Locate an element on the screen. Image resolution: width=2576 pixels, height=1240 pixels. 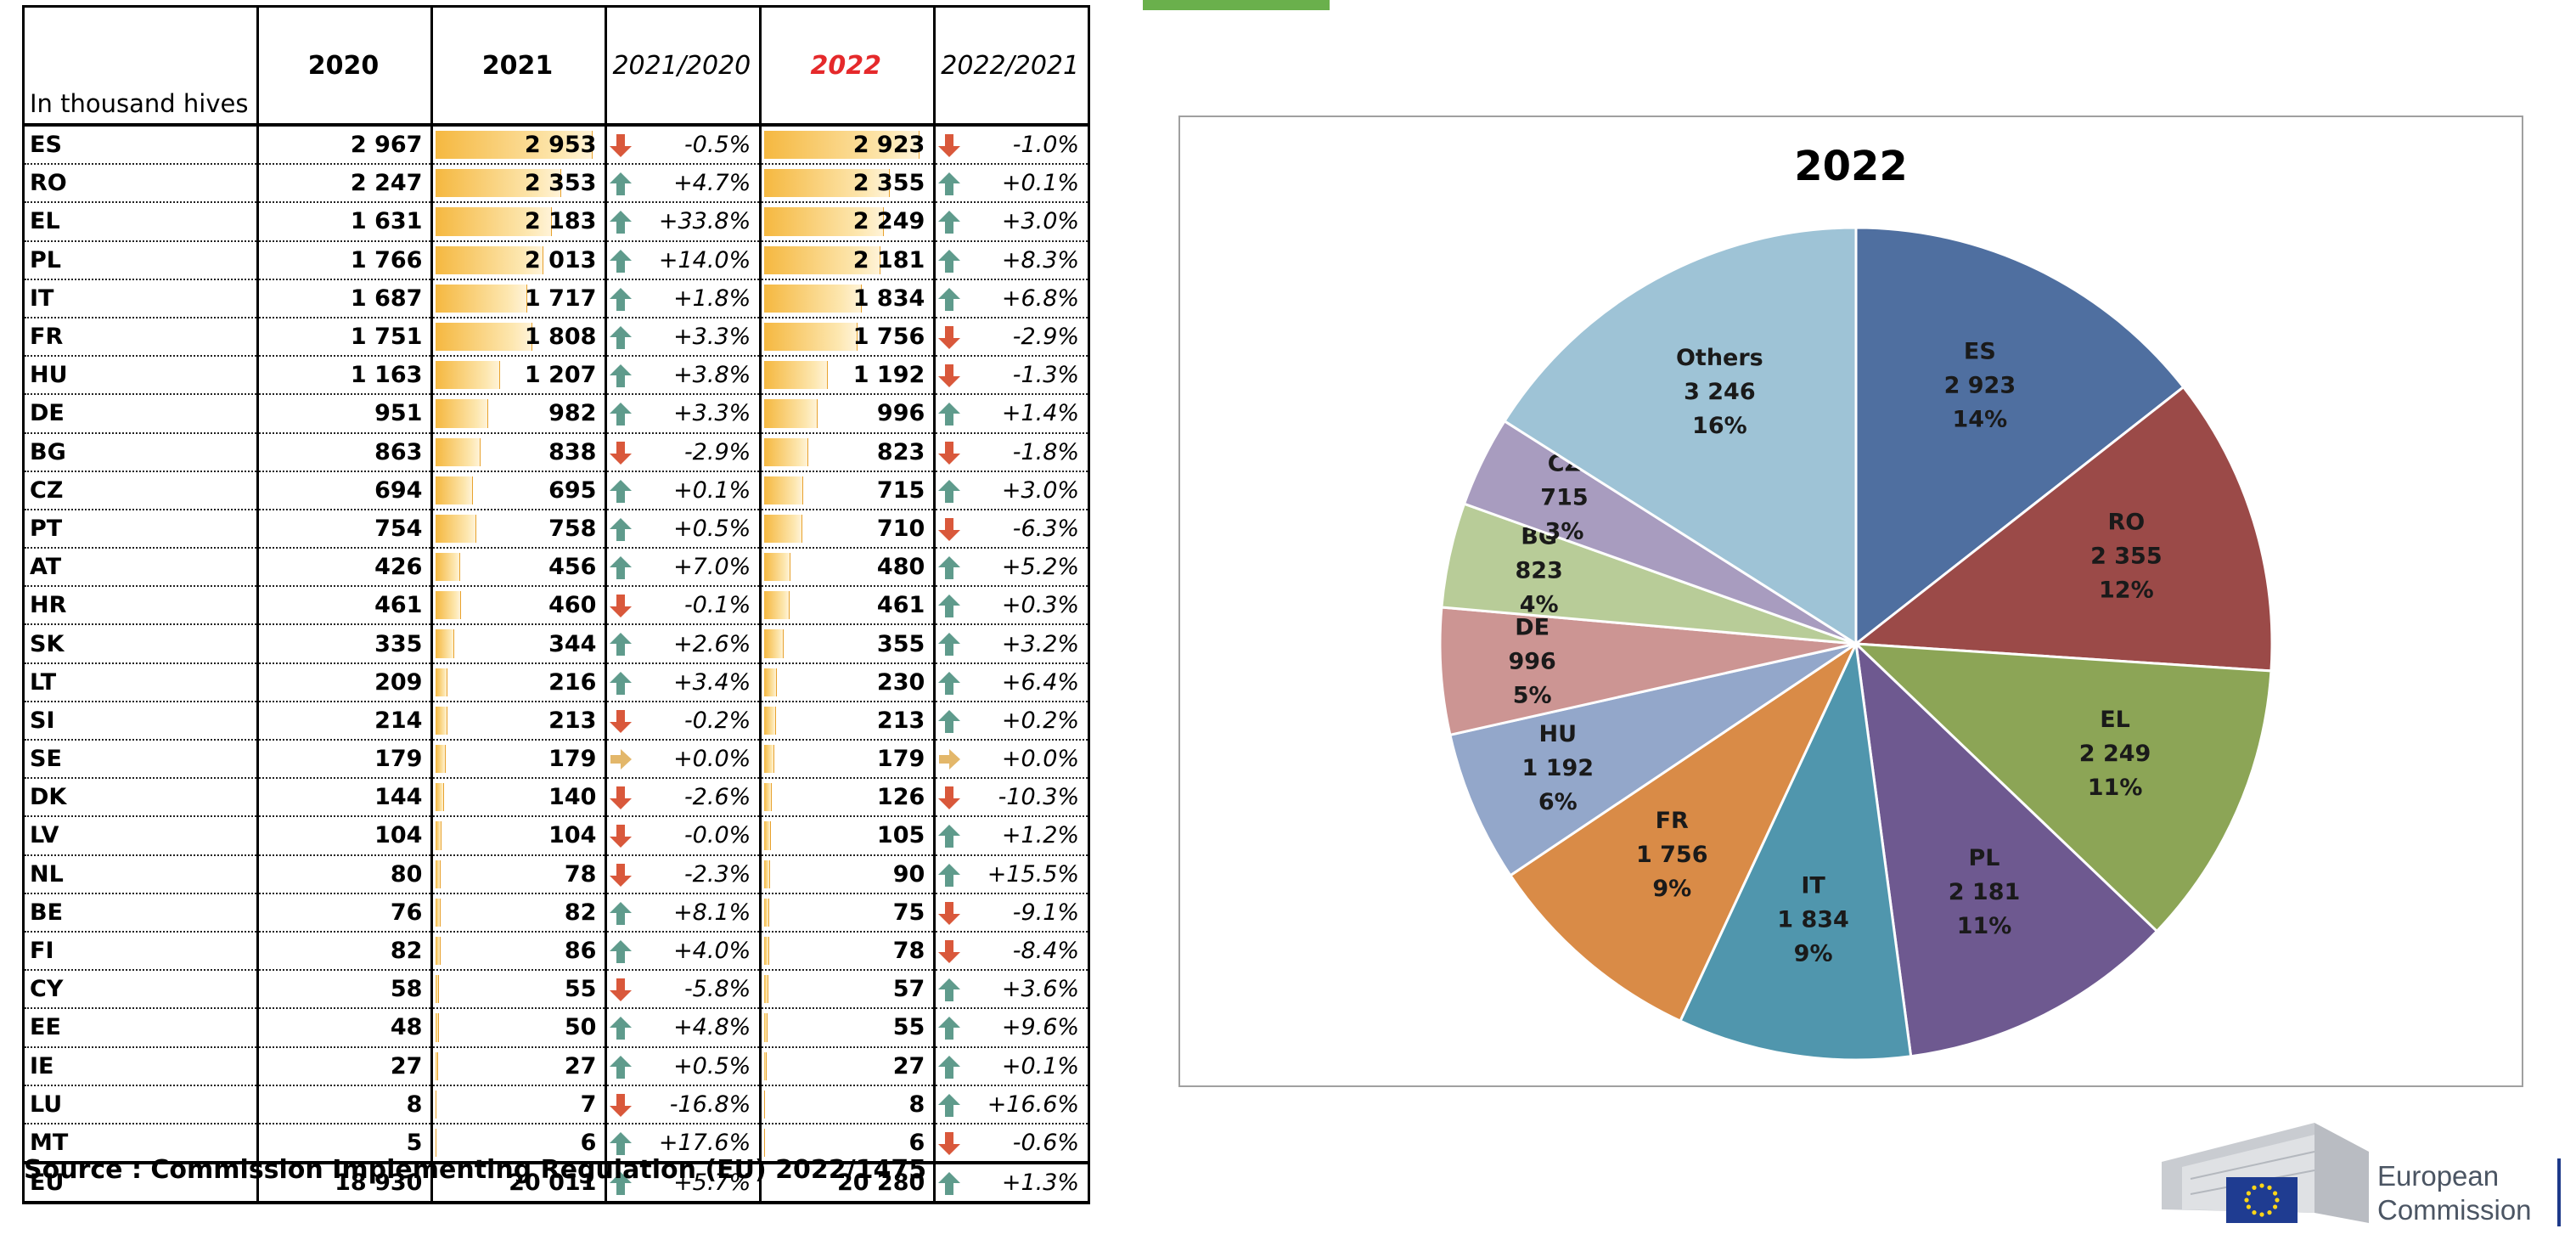
value-2022: 27 is located at coordinates (847, 1066).